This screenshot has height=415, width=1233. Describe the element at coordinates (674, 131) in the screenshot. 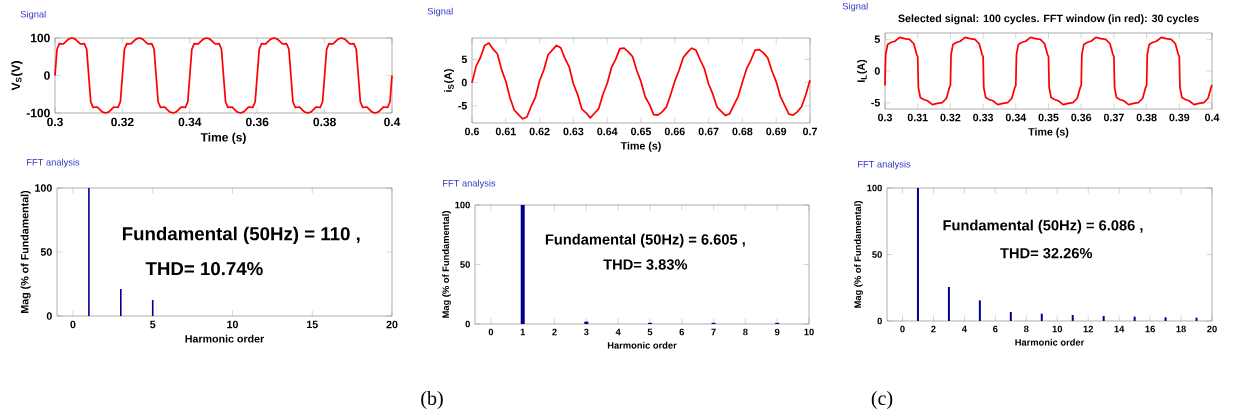

I see `x-tick-label: 0.66` at that location.